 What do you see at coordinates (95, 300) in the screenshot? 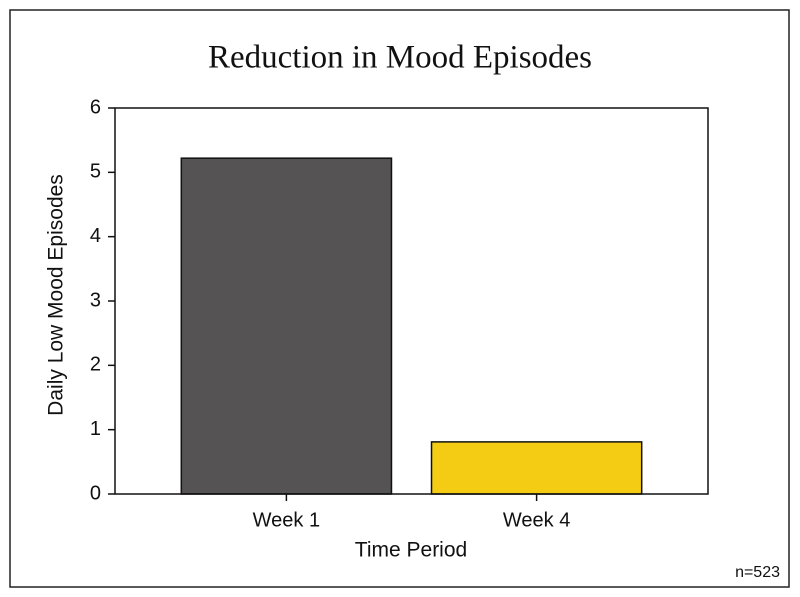
I see `y-tick-label: 3` at bounding box center [95, 300].